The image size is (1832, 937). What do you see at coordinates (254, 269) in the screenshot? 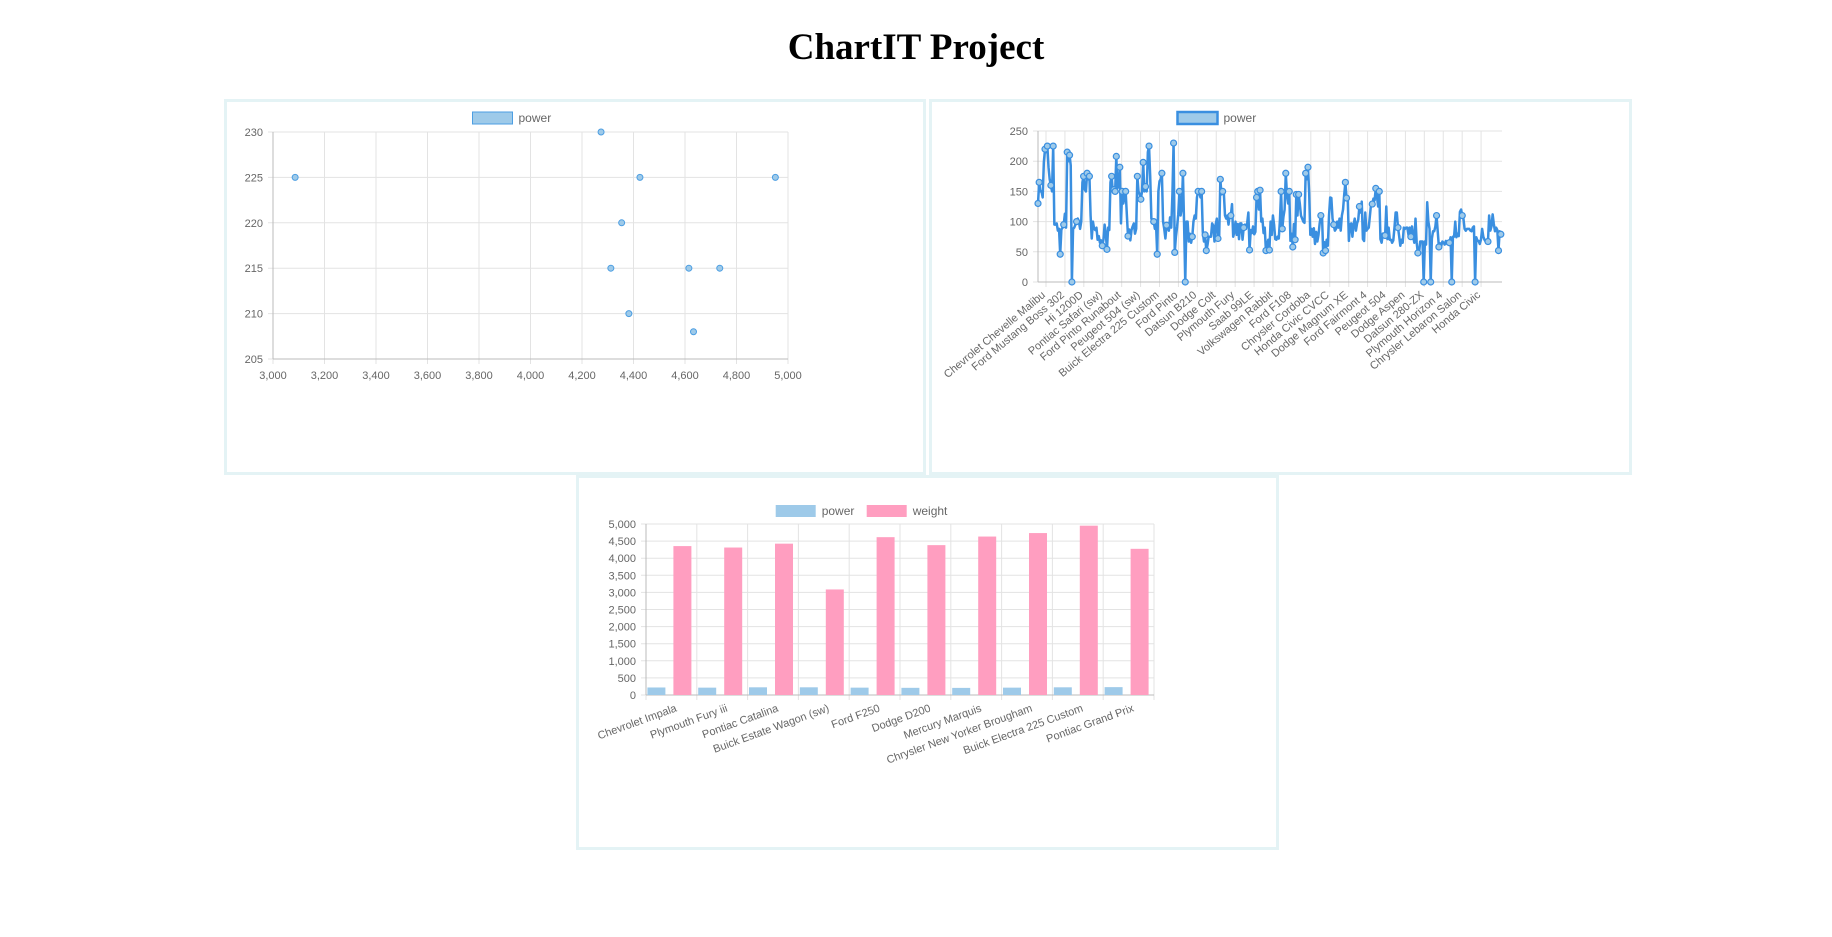
I see `y-tick-label: 215` at bounding box center [254, 269].